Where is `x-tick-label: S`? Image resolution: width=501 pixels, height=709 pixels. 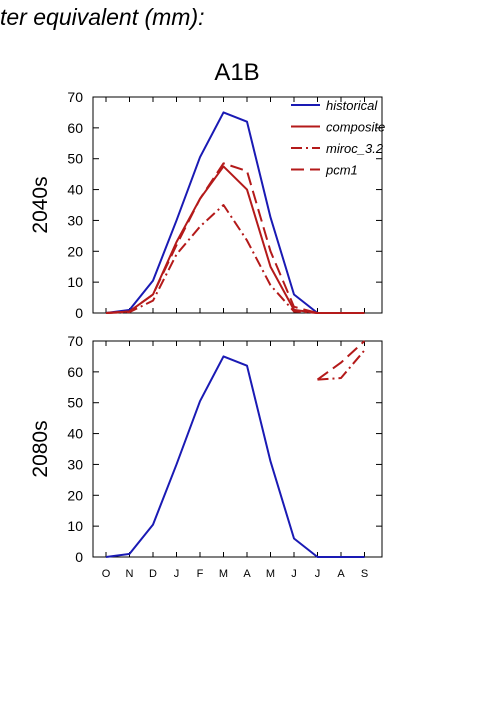 x-tick-label: S is located at coordinates (364, 574).